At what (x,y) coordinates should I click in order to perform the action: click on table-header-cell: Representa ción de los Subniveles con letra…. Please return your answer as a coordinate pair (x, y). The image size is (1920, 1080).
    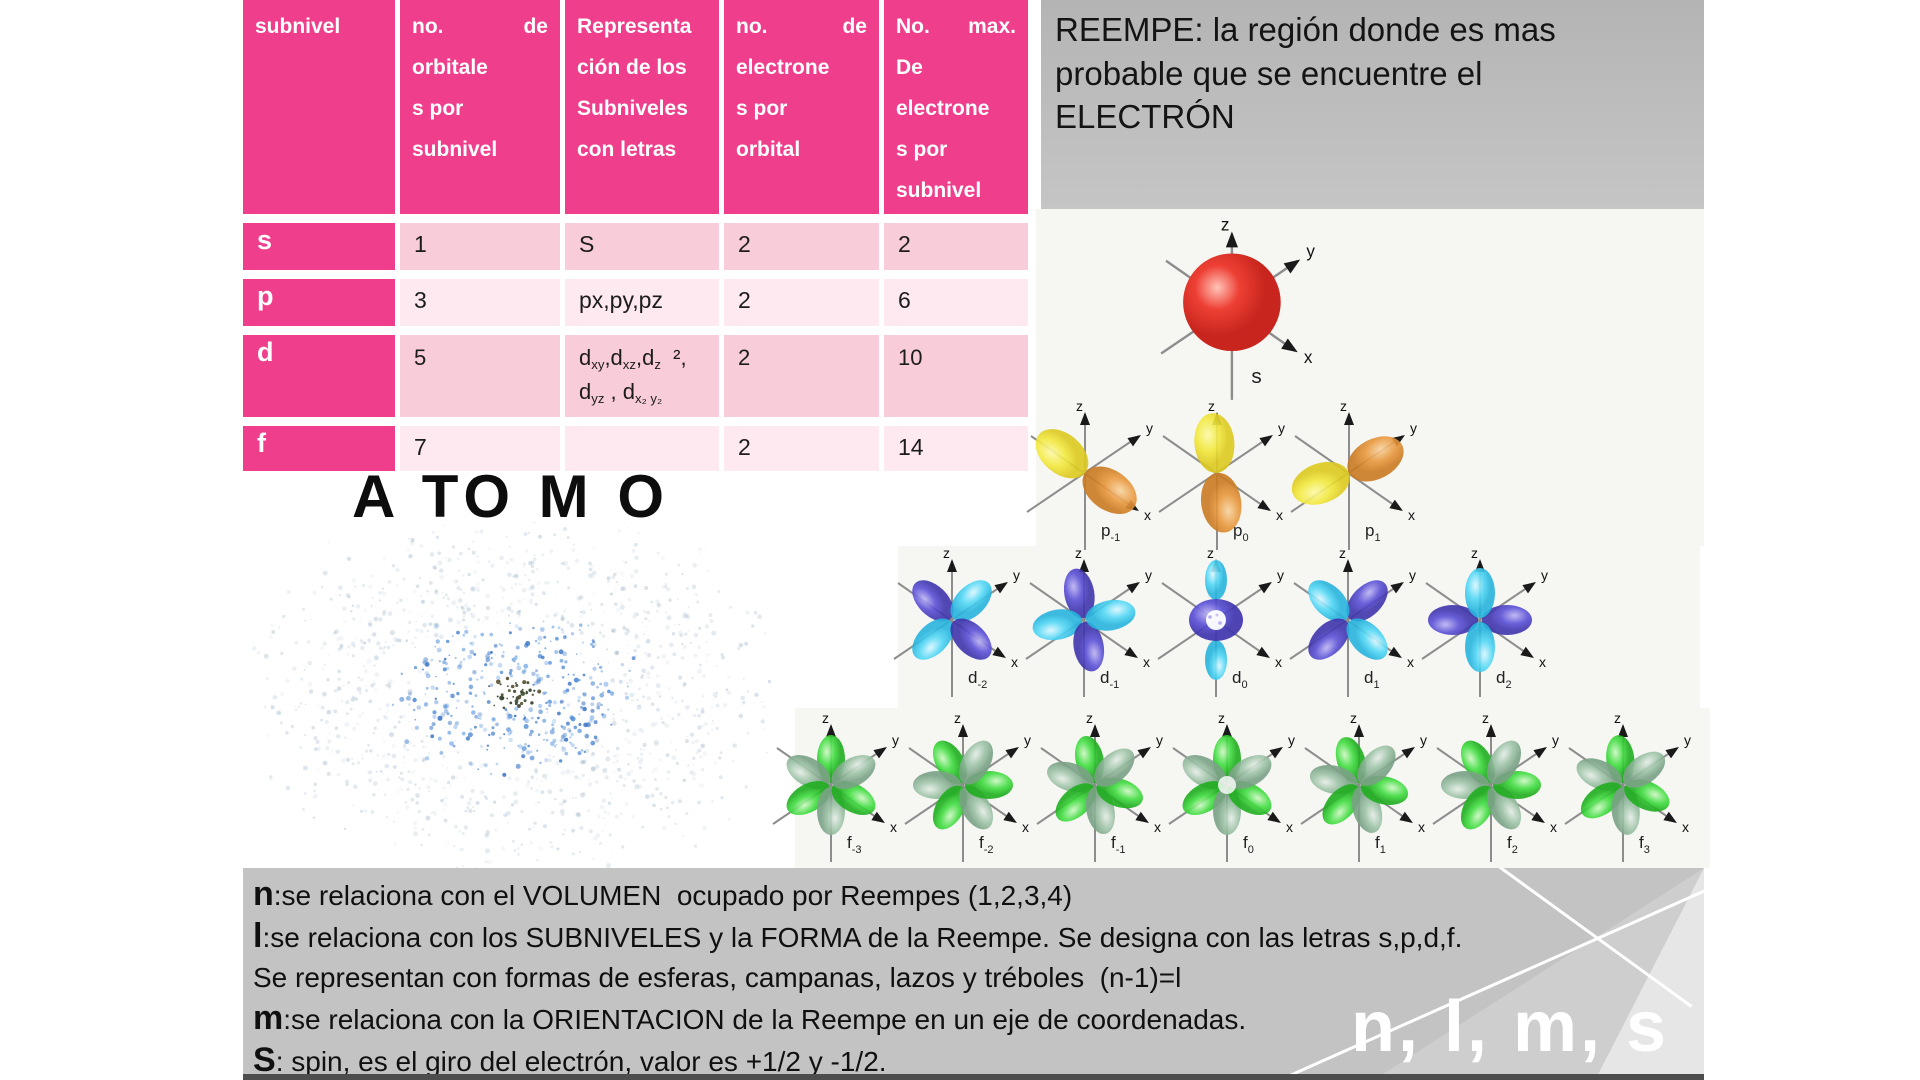
    Looking at the image, I should click on (642, 107).